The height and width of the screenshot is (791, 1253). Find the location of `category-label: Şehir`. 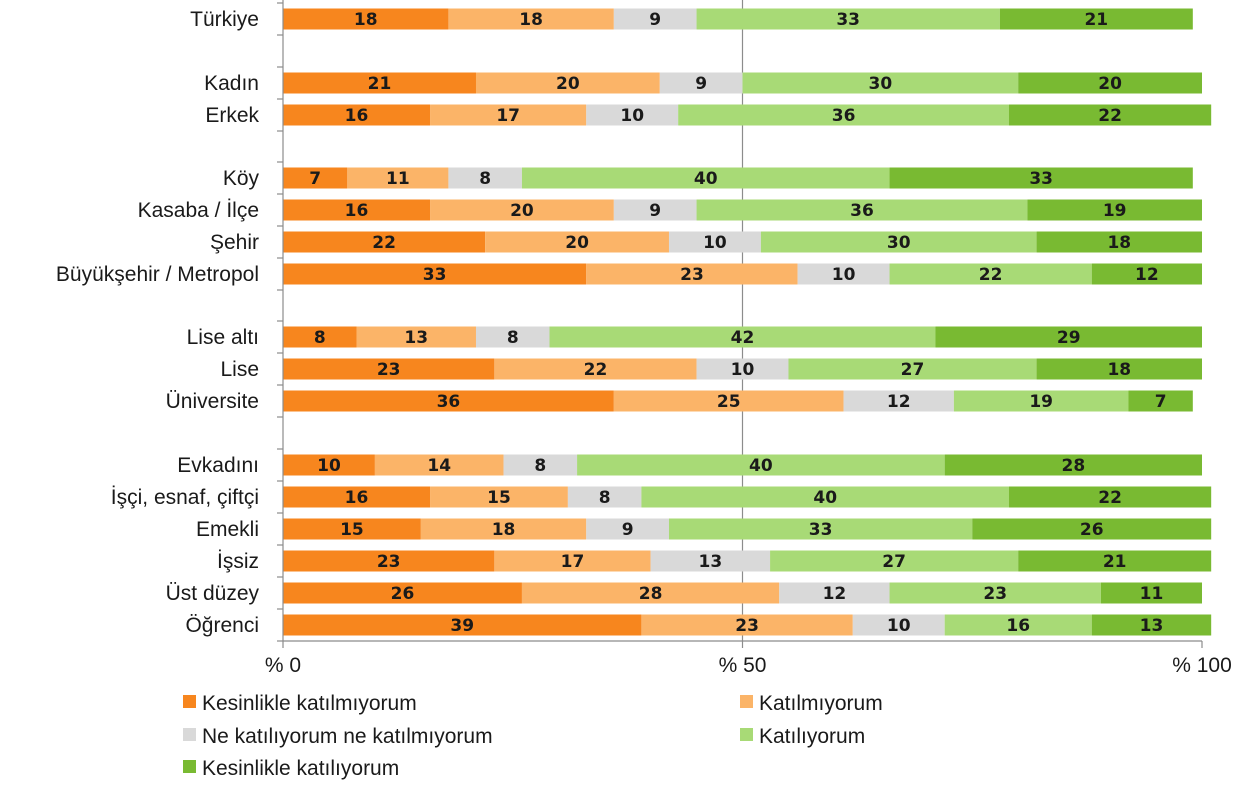

category-label: Şehir is located at coordinates (234, 242).